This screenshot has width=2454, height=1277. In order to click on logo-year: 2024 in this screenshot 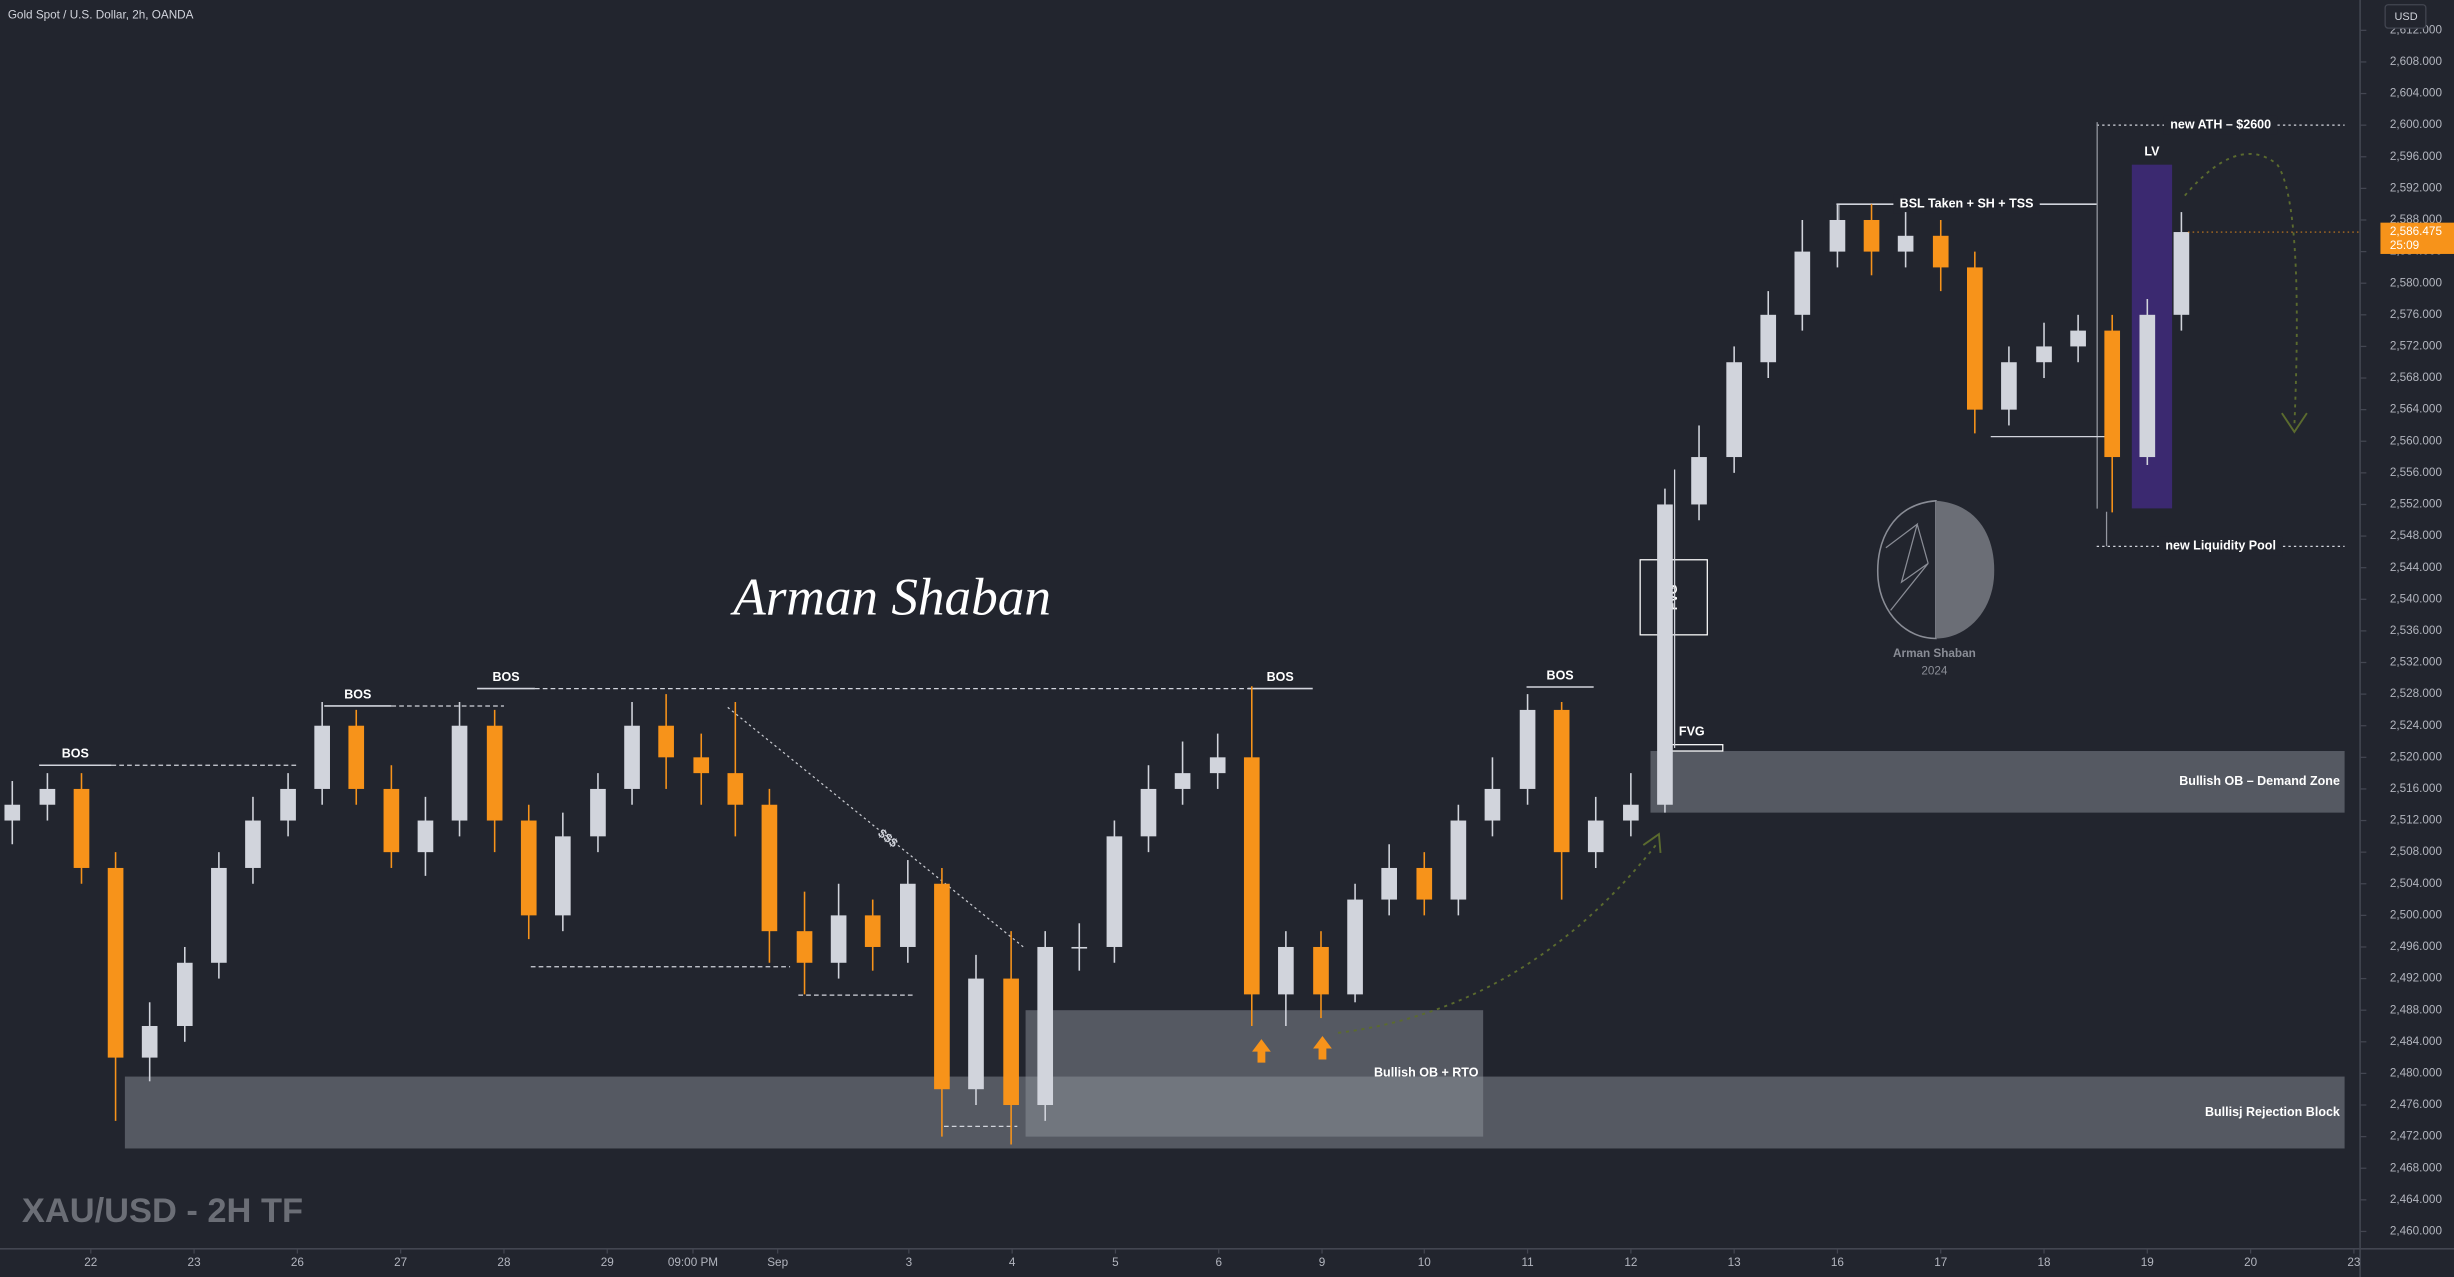, I will do `click(1934, 670)`.